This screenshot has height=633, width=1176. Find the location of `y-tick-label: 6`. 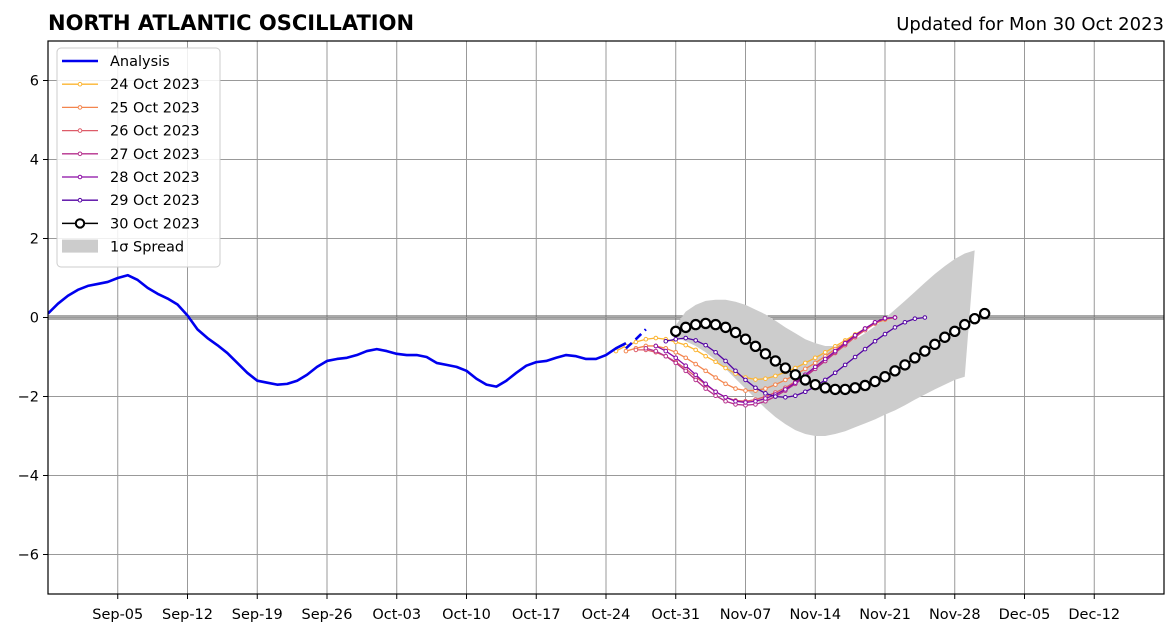

y-tick-label: 6 is located at coordinates (34, 82).